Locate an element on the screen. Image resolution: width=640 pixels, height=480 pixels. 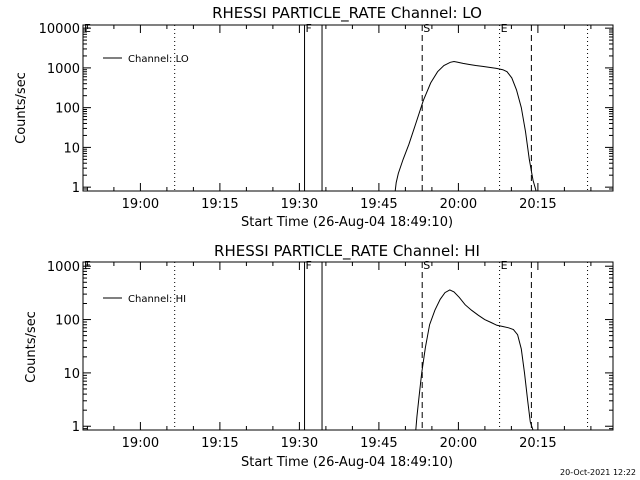
y-axis-label-lo: Counts/sec is located at coordinates (21, 108).